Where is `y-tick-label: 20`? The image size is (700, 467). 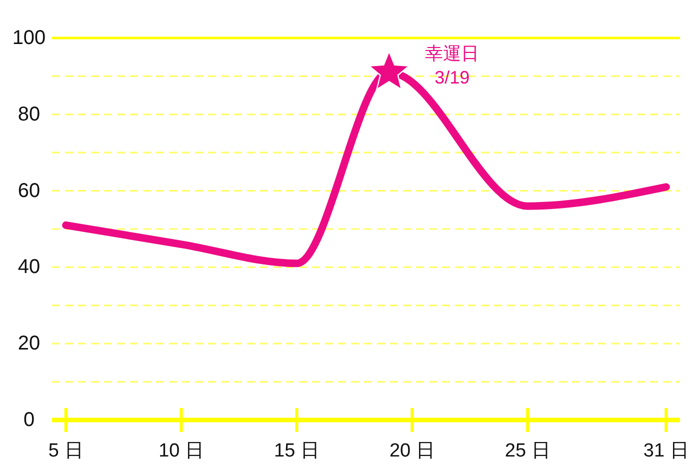
y-tick-label: 20 is located at coordinates (29, 343).